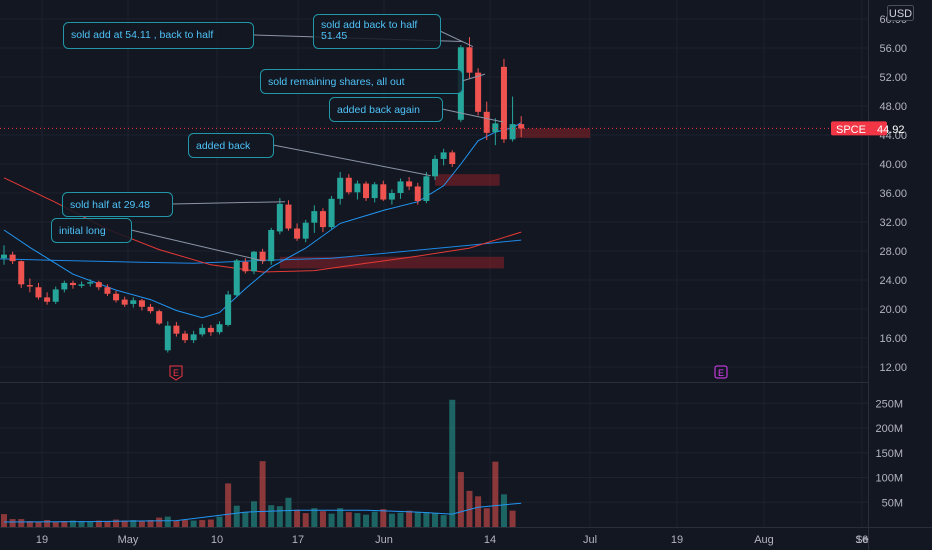 The height and width of the screenshot is (550, 932). I want to click on annotation-line: 51.45, so click(334, 36).